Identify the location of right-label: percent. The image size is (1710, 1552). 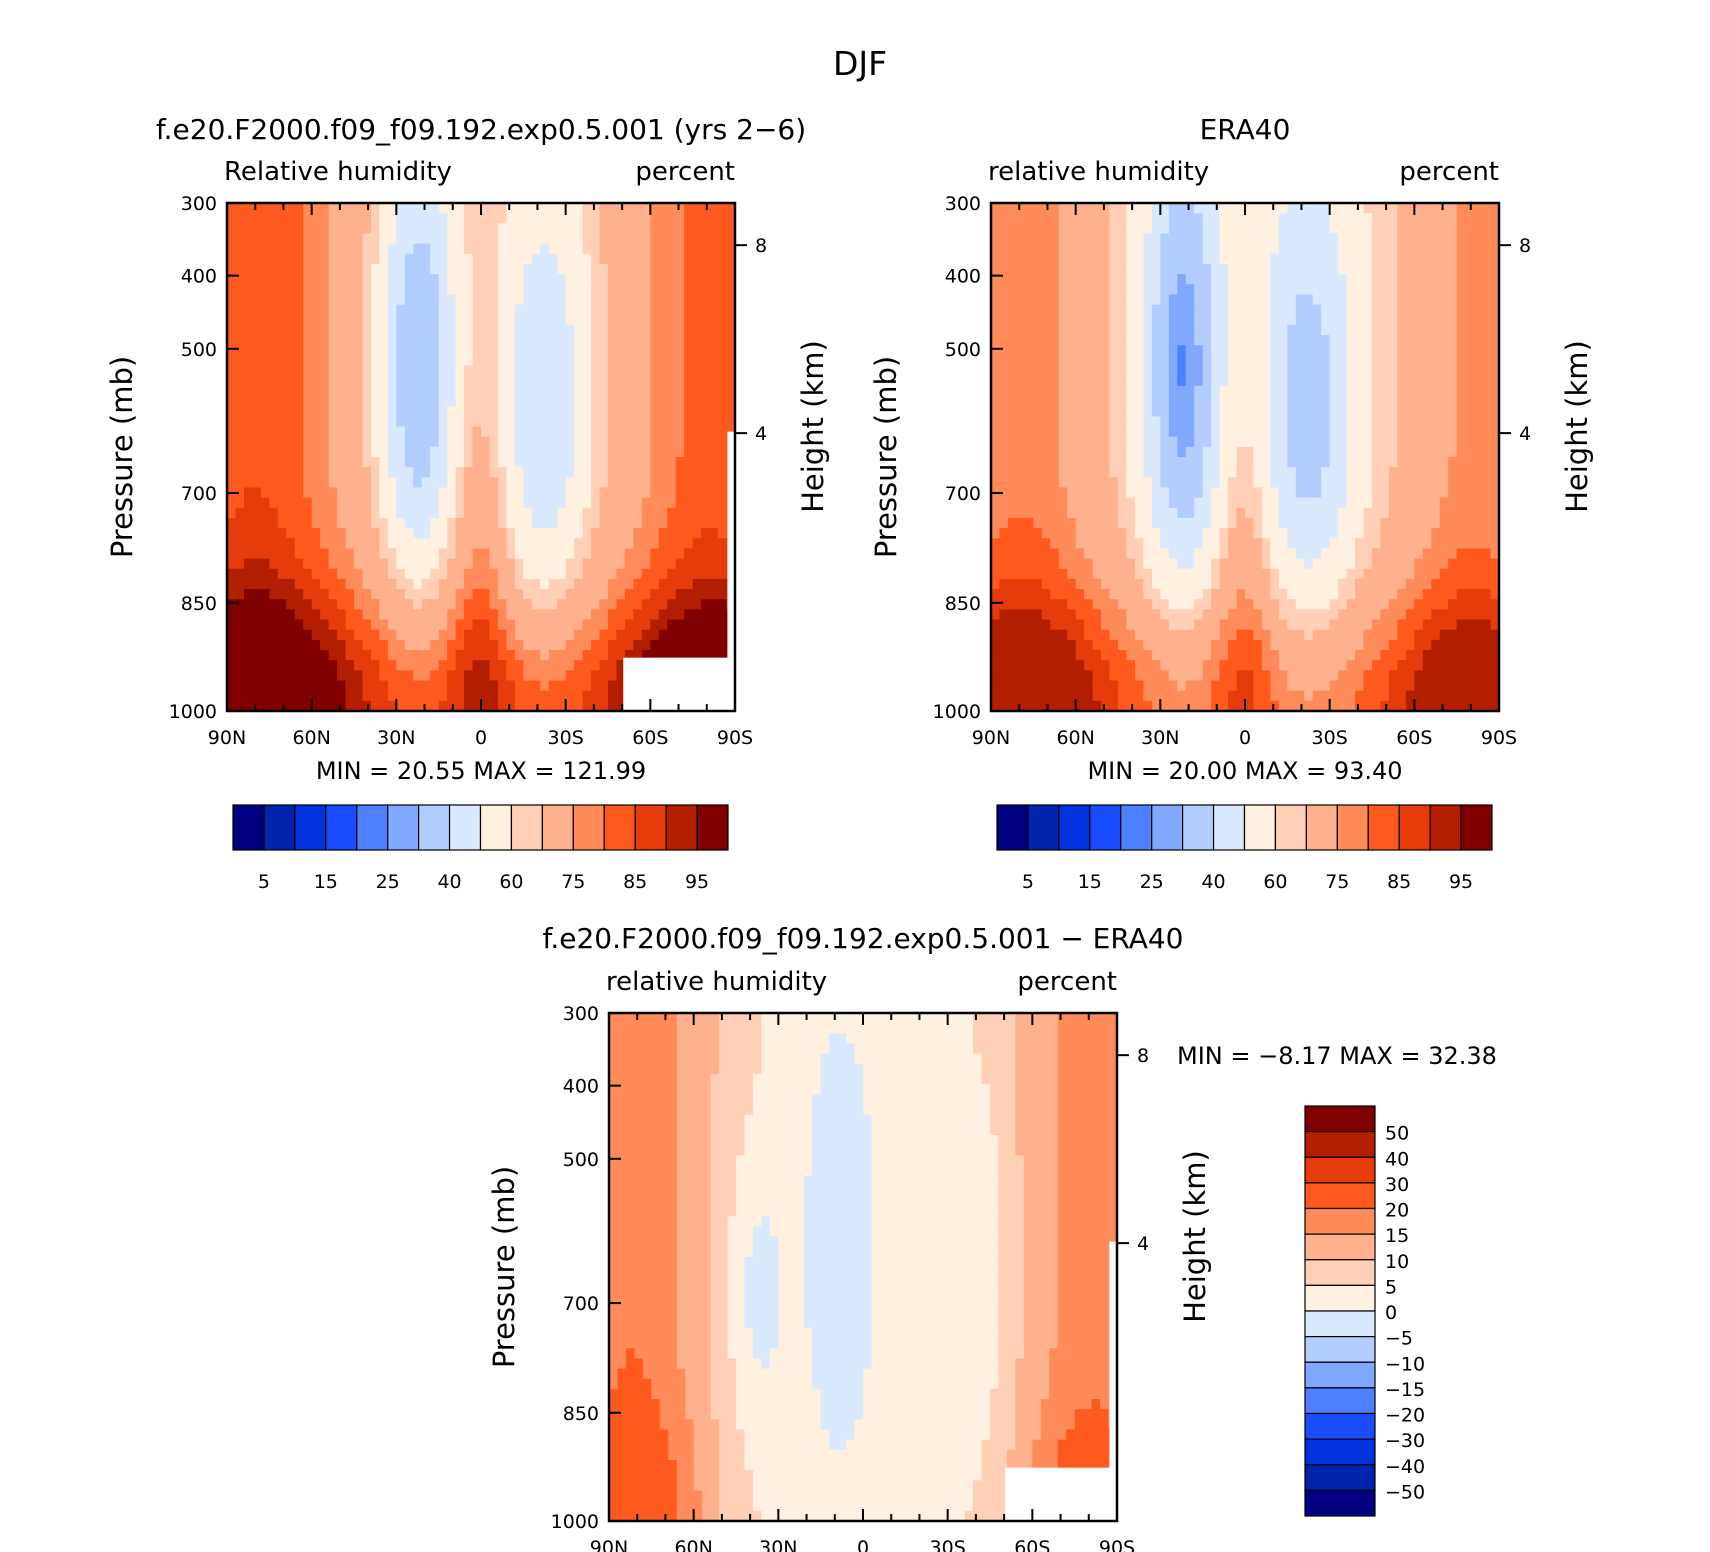
(1449, 172).